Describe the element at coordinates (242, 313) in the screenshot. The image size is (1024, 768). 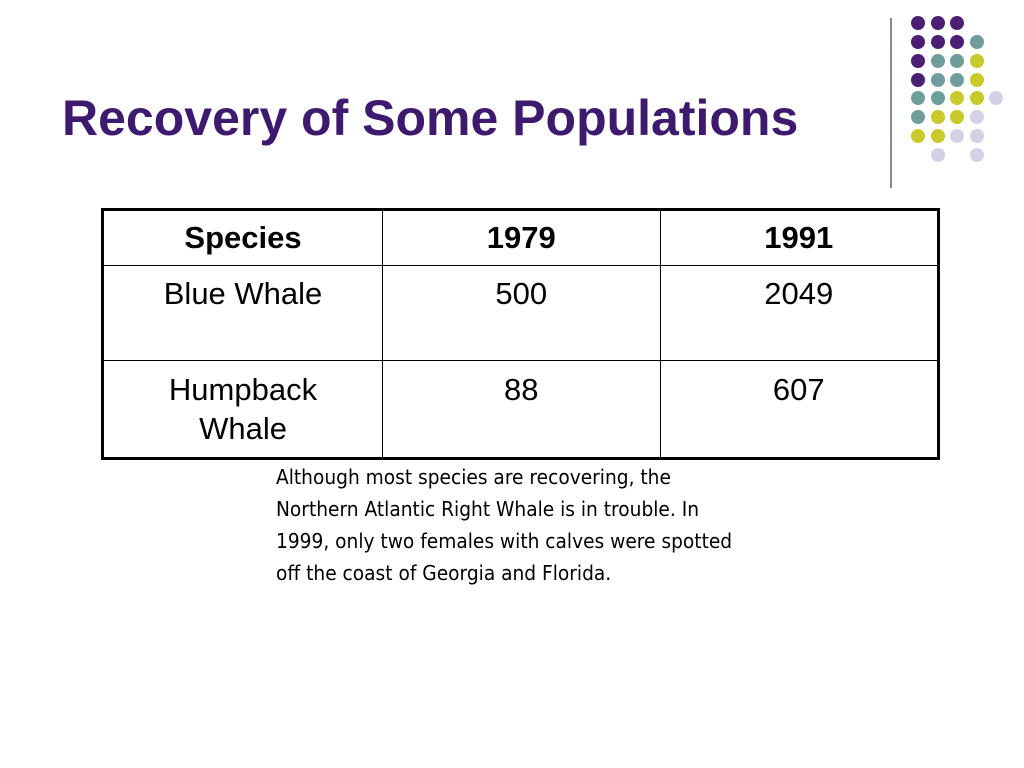
I see `cell-species: Blue Whale` at that location.